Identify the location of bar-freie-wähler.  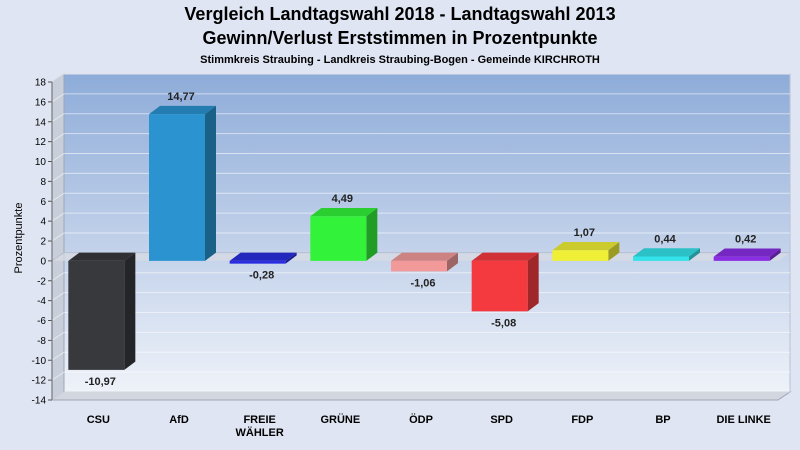
(263, 258).